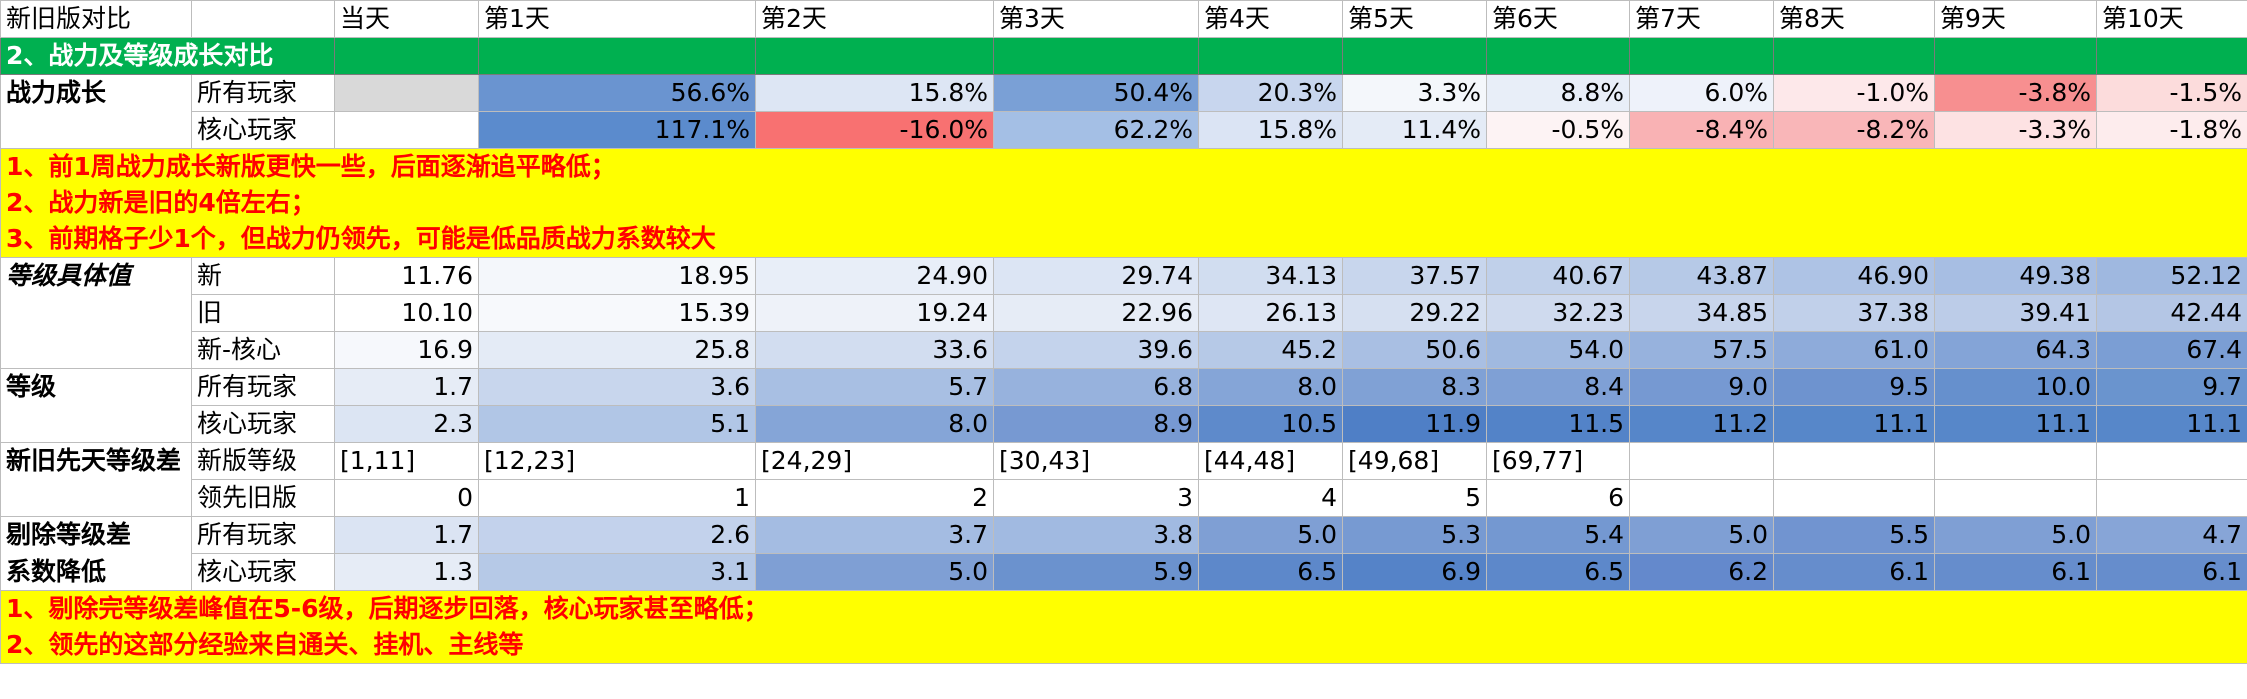 The width and height of the screenshot is (2247, 699). What do you see at coordinates (617, 350) in the screenshot?
I see `value-cell: 25.8` at bounding box center [617, 350].